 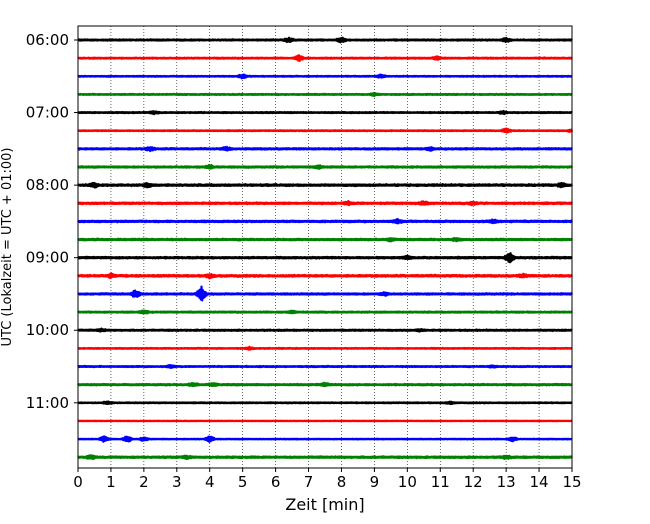 I want to click on x-tick-label: 10, so click(x=407, y=482).